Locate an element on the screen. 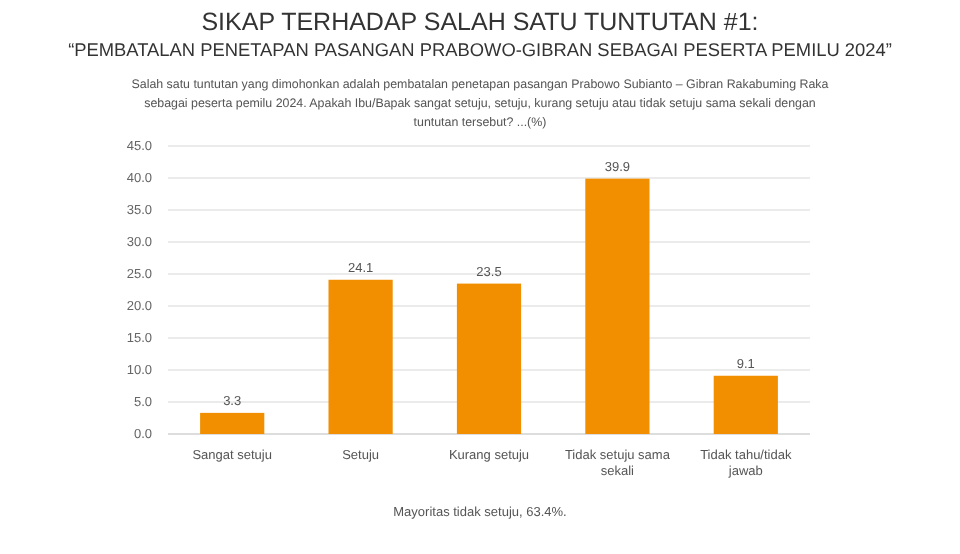  chart-title: SIKAP TERHADAP SALAH SATU TUNTUTAN #1: is located at coordinates (480, 22).